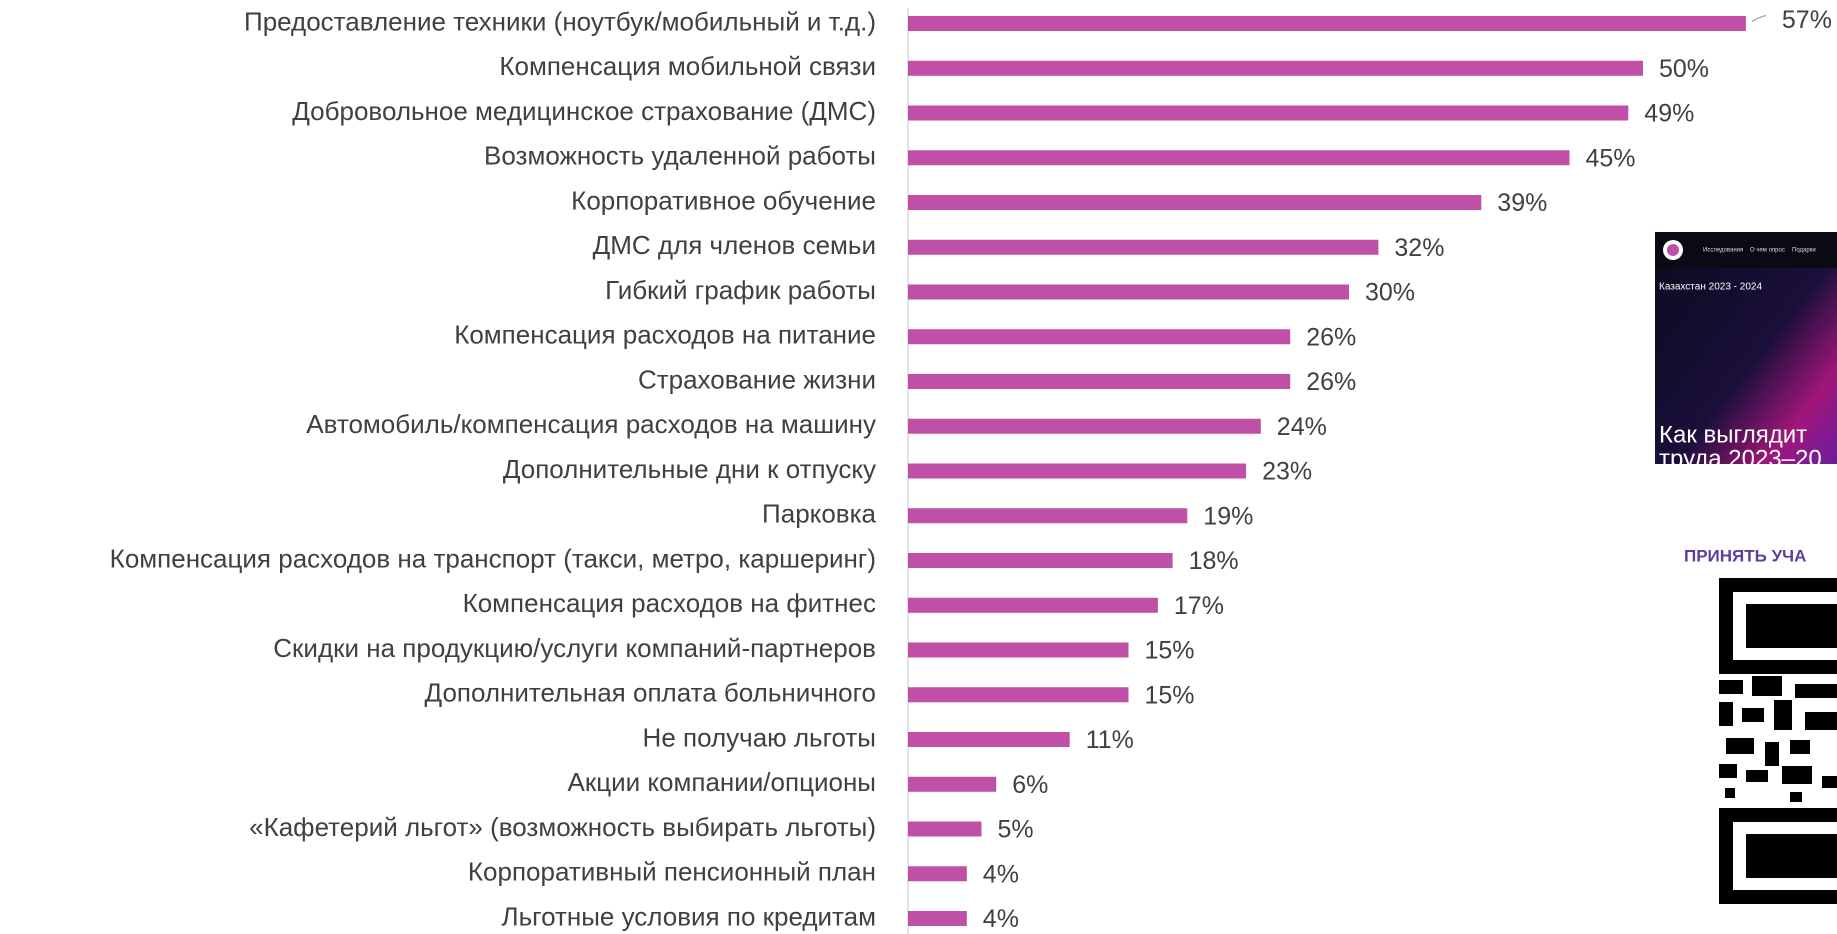 This screenshot has height=934, width=1837. Describe the element at coordinates (680, 156) in the screenshot. I see `category-label: Возможность удаленной работы` at that location.